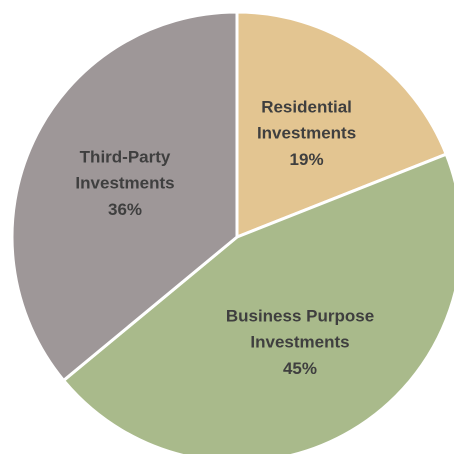 This screenshot has width=454, height=454. I want to click on slice-label: Residential Investments, so click(306, 120).